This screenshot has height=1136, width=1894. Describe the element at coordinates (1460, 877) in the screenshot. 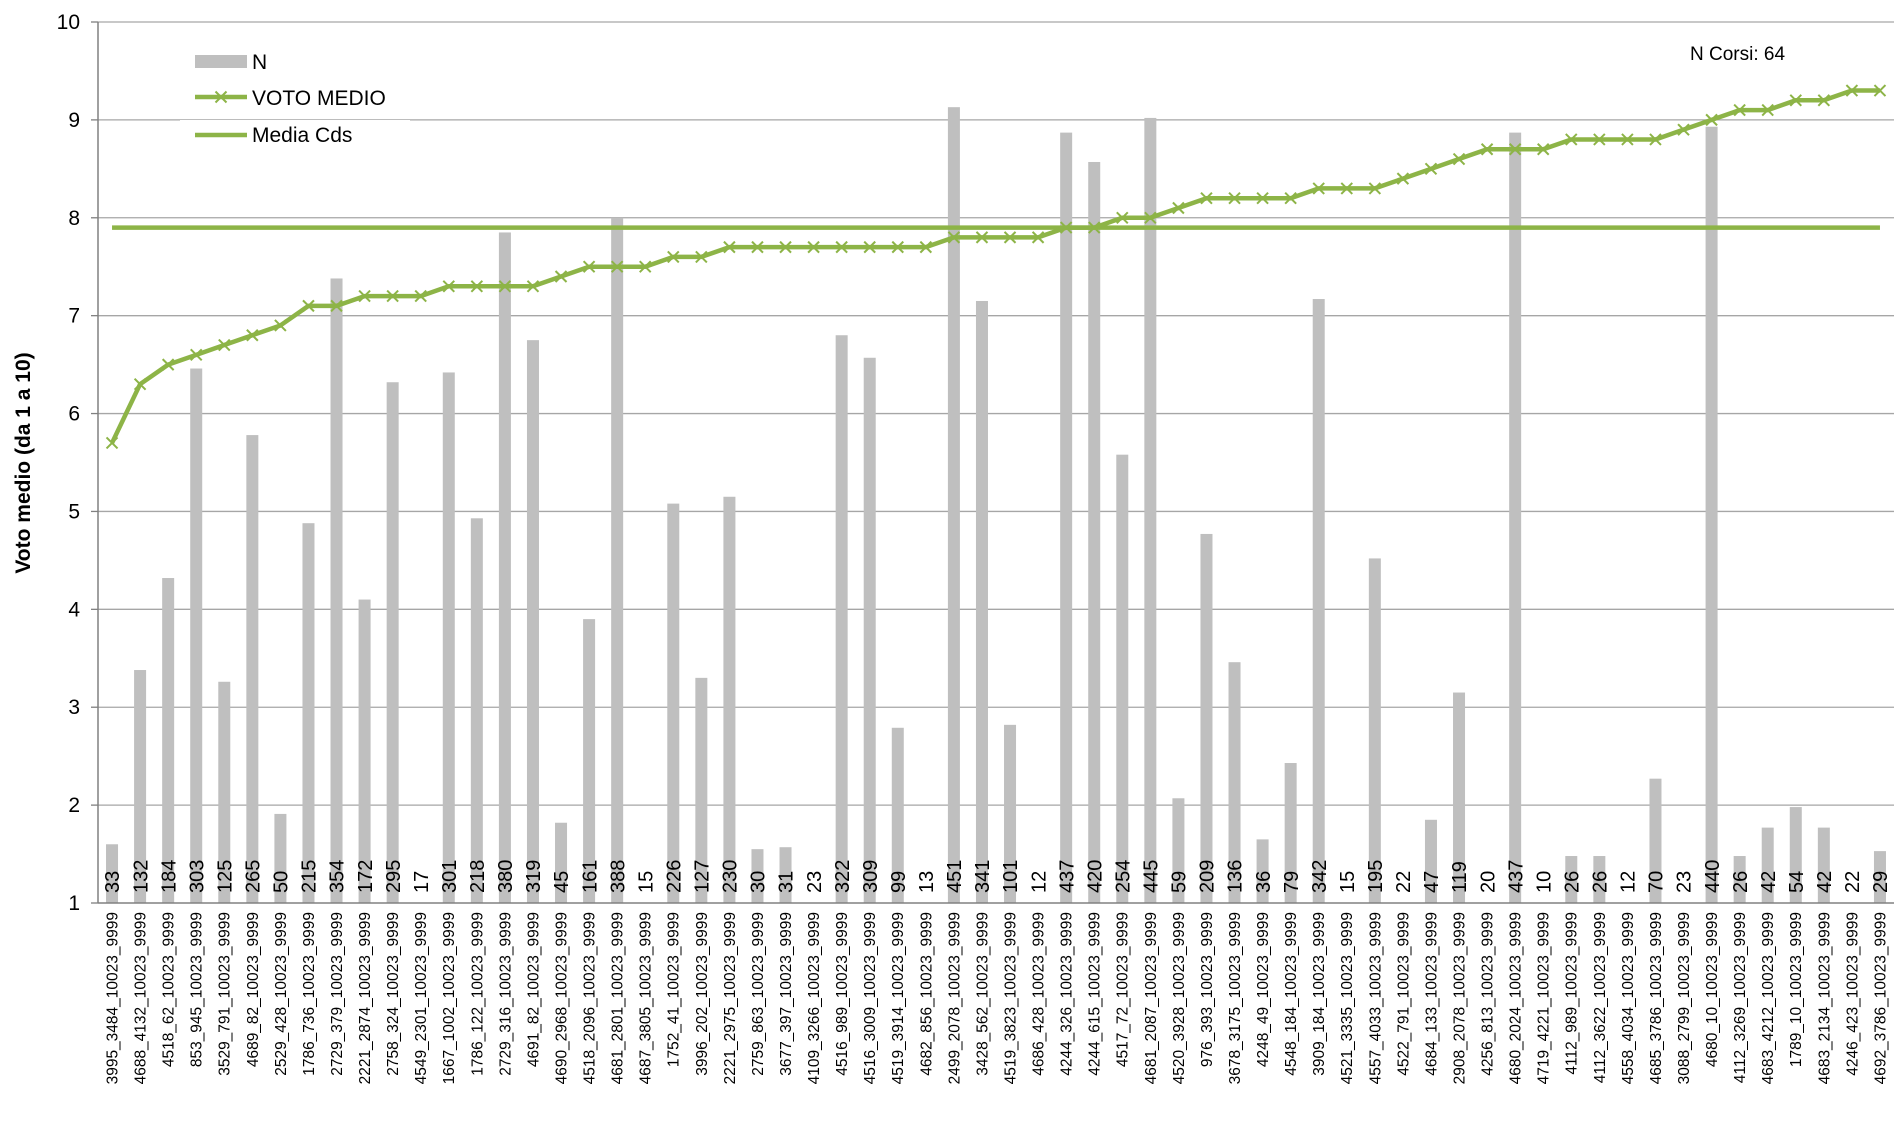

I see `data-label: 119` at that location.